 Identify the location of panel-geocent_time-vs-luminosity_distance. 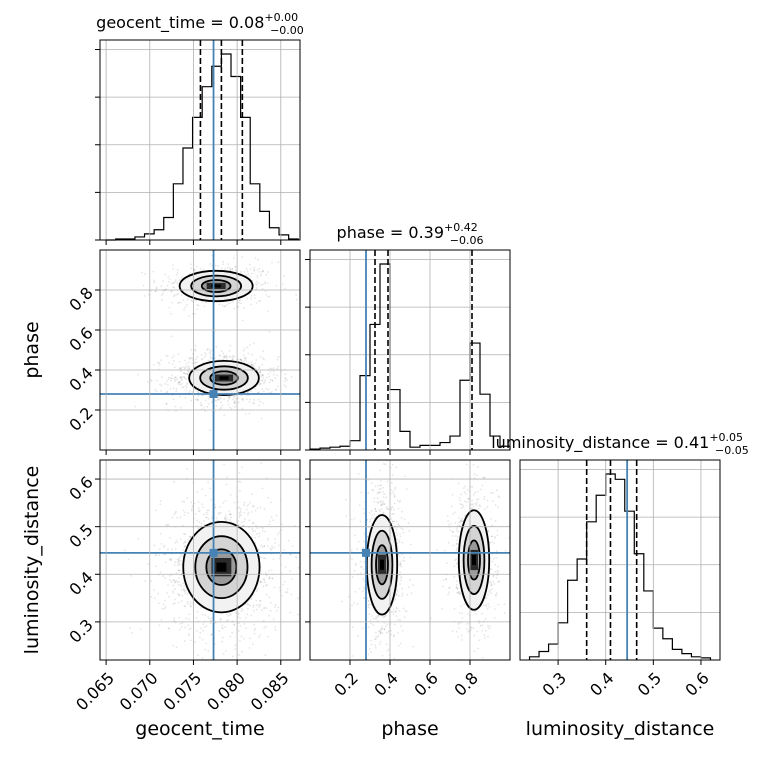
(200, 560).